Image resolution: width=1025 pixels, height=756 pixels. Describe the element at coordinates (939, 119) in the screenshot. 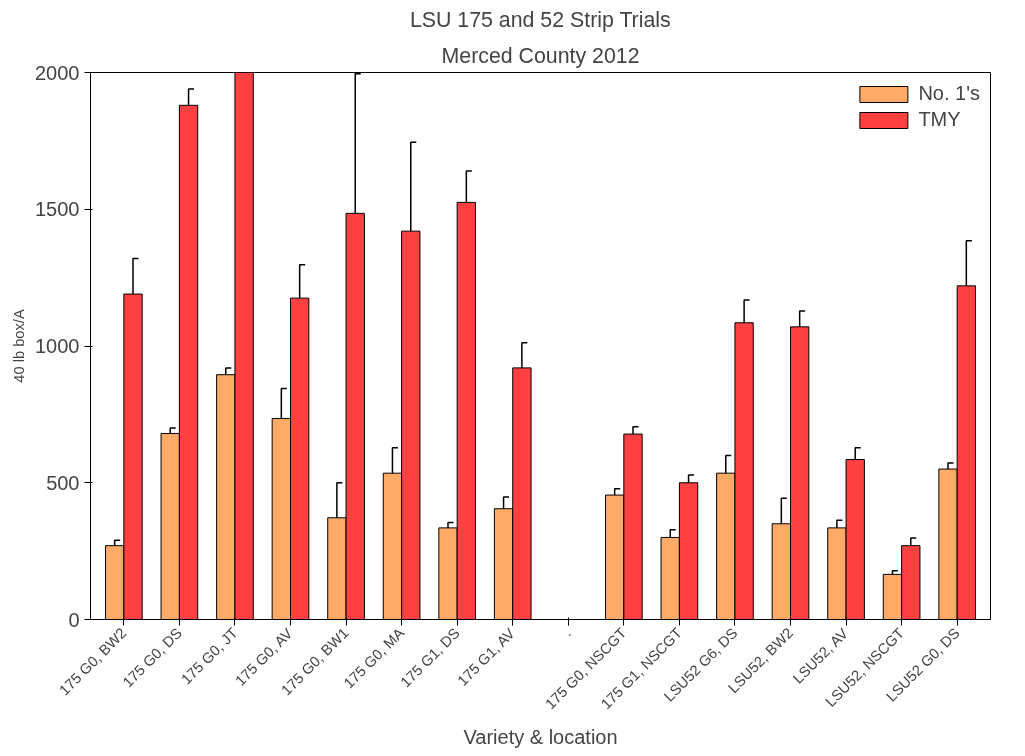

I see `legend-label: TMY` at that location.